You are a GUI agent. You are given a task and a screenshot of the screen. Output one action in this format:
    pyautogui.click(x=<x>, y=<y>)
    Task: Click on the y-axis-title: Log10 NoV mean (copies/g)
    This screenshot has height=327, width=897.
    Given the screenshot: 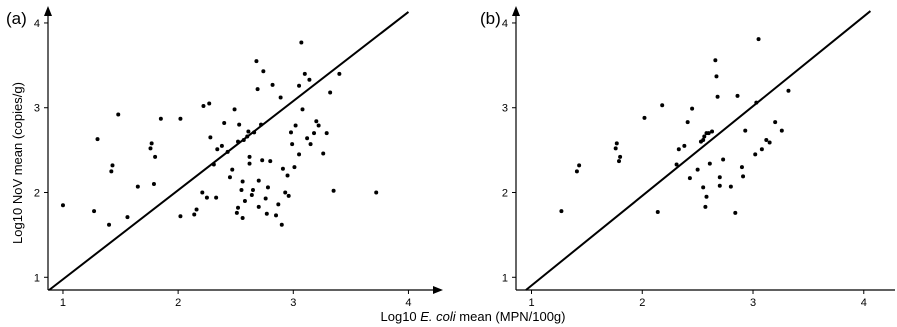 What is the action you would take?
    pyautogui.click(x=17, y=163)
    